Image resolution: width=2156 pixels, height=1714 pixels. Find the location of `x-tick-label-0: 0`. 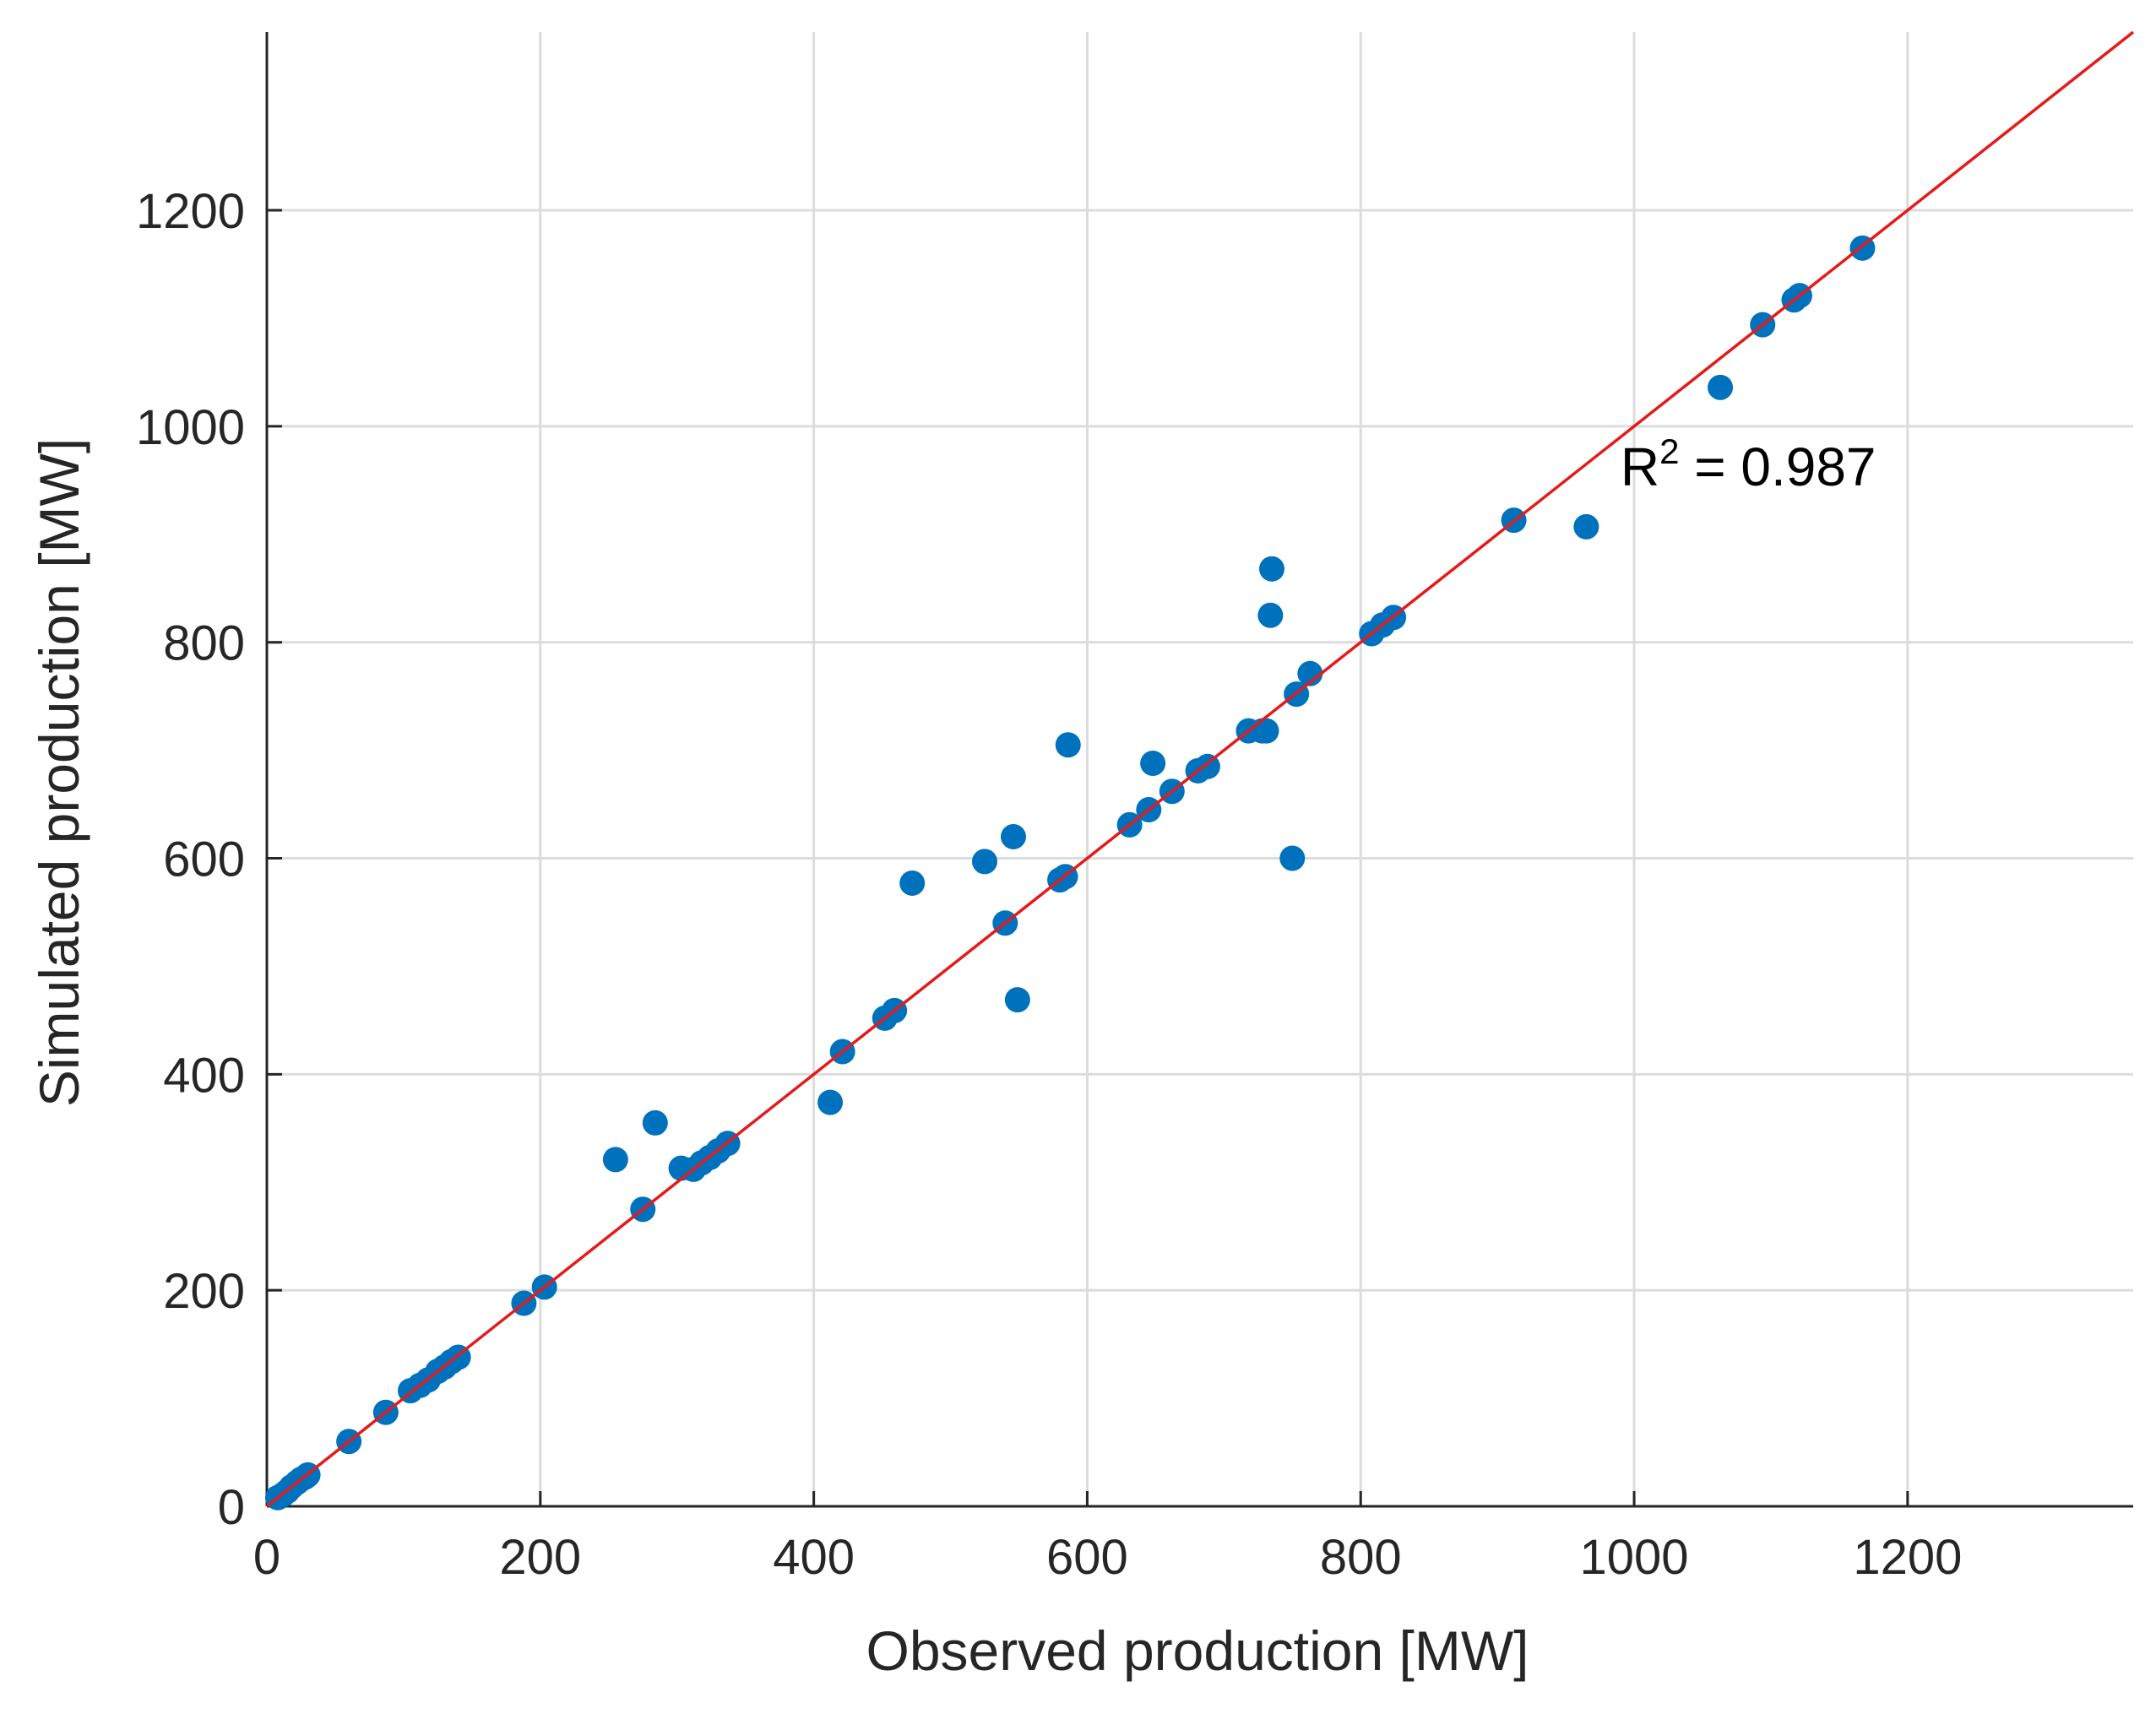

x-tick-label-0: 0 is located at coordinates (266, 1557).